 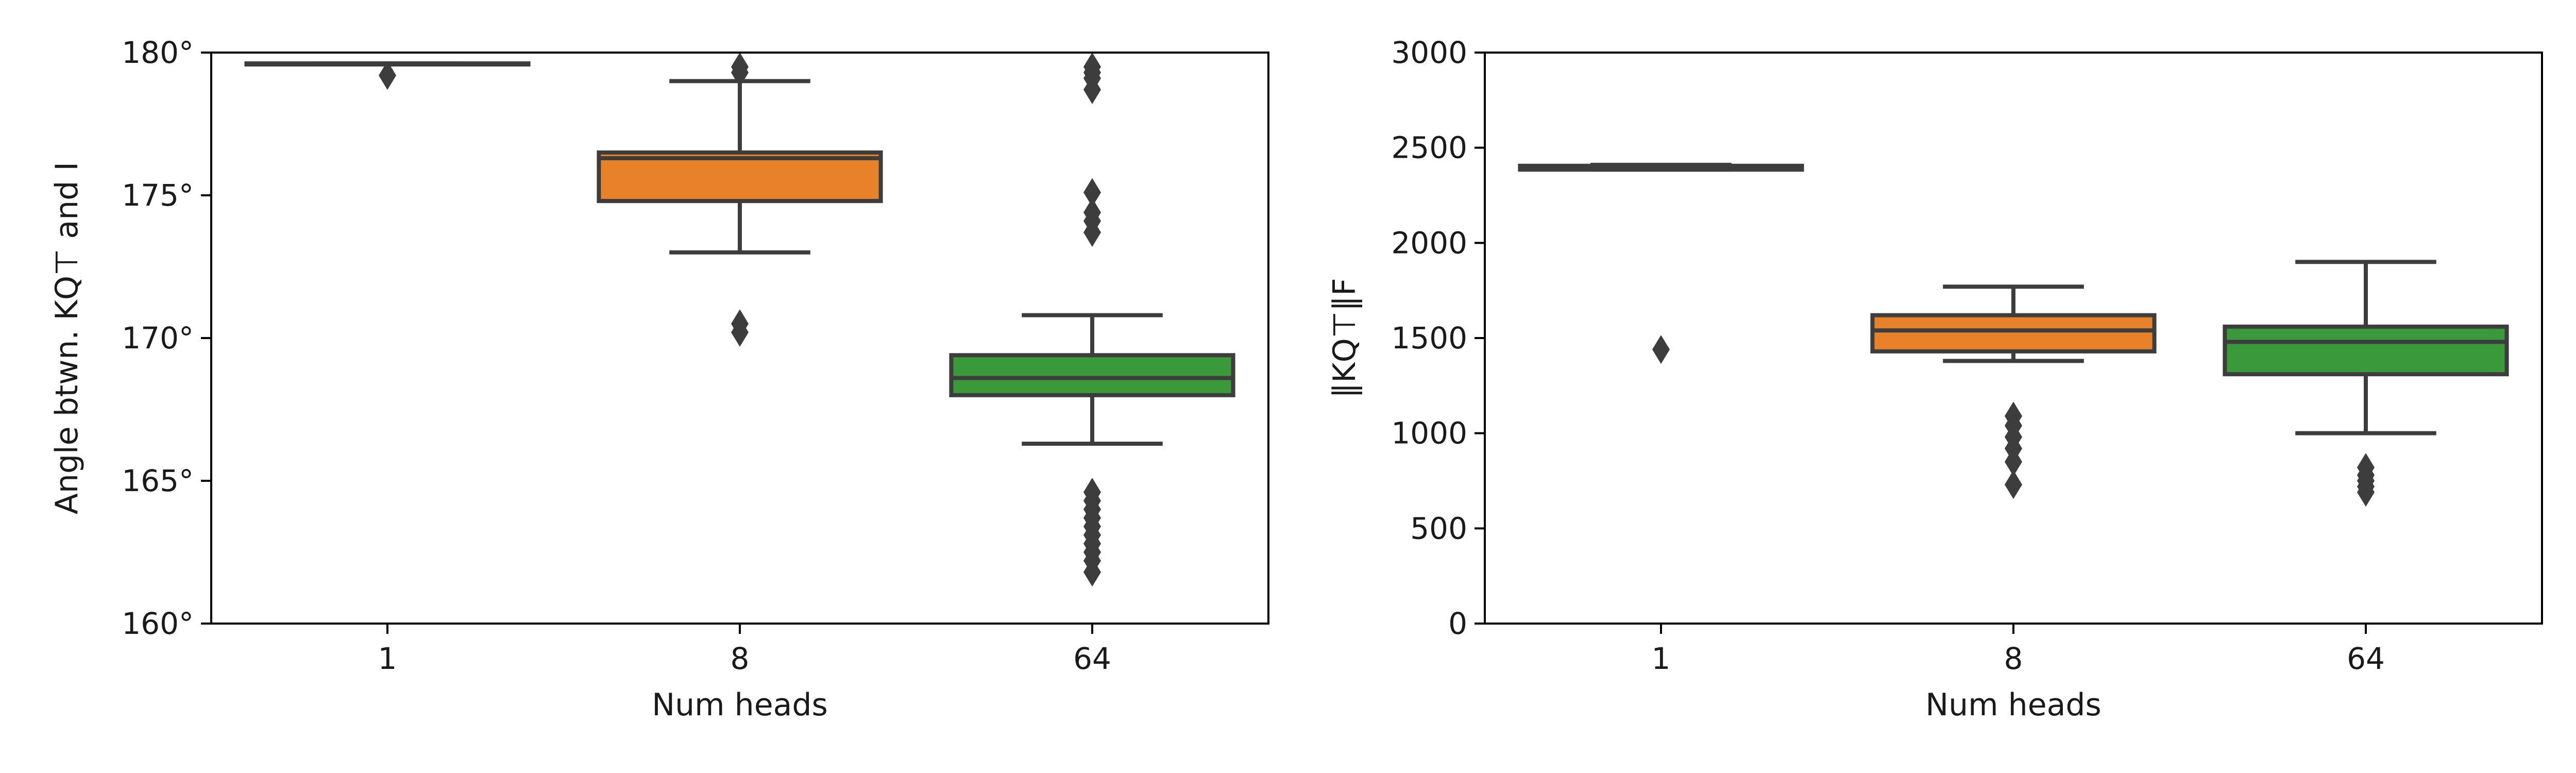 What do you see at coordinates (1429, 338) in the screenshot?
I see `y-tick-label: 1500` at bounding box center [1429, 338].